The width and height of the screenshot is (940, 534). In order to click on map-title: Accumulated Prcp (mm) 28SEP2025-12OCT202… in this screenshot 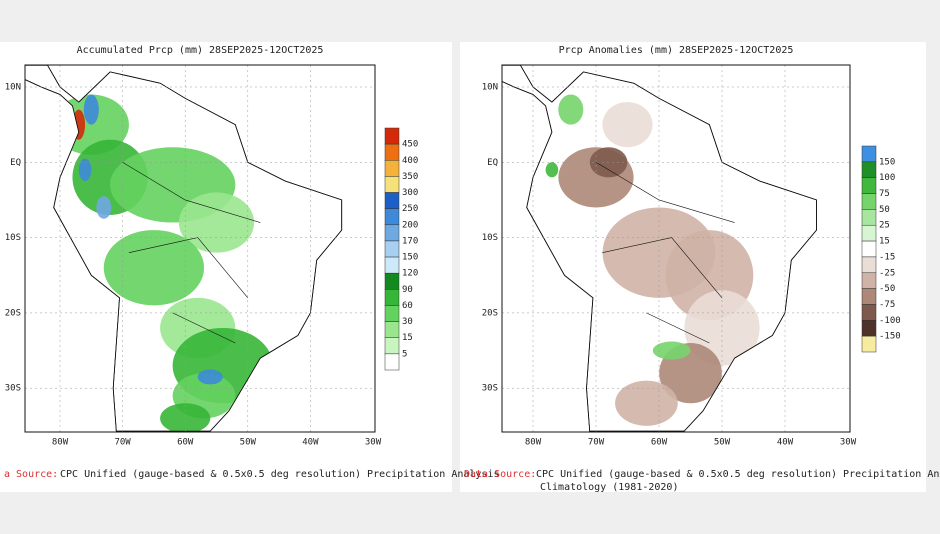, I will do `click(200, 50)`.